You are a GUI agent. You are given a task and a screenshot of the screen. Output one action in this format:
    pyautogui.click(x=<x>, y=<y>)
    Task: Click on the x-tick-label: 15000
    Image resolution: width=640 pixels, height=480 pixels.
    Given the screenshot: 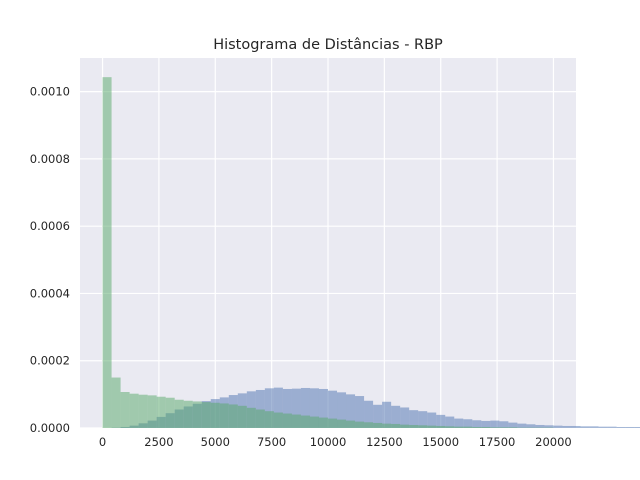 What is the action you would take?
    pyautogui.click(x=440, y=442)
    